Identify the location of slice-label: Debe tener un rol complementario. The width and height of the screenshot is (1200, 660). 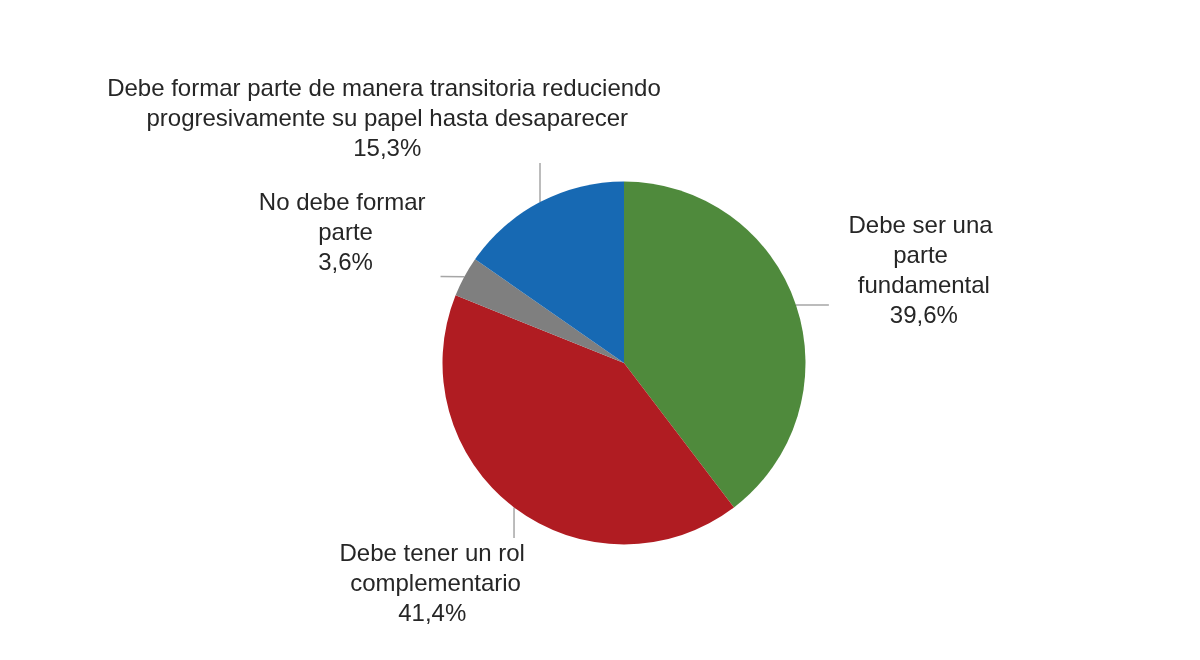
(432, 568).